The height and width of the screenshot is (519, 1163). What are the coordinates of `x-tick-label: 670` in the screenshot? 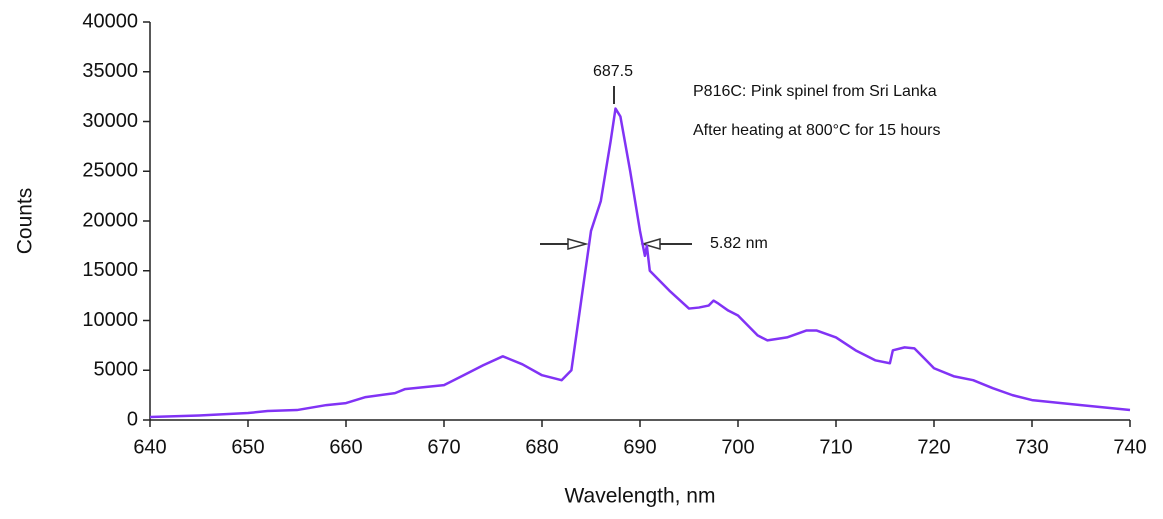 It's located at (443, 447).